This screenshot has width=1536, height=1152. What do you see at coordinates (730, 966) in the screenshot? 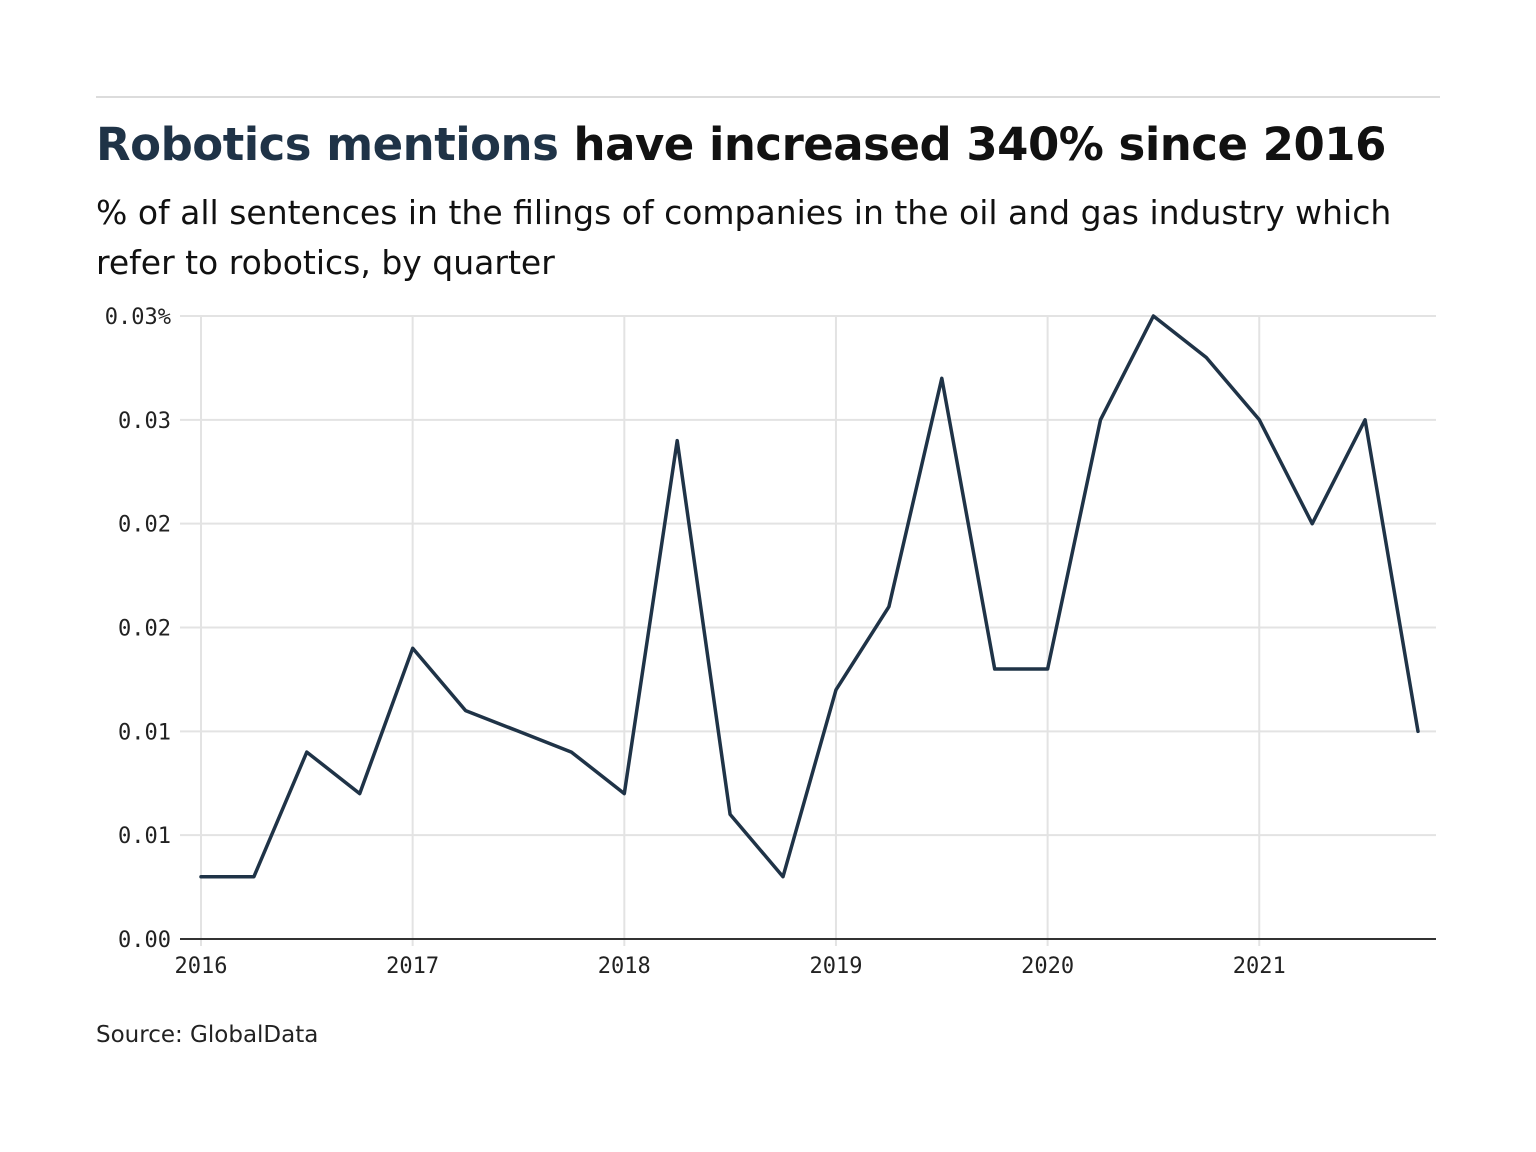
I see `x-axis-ticks: 2016 2017 2018 2019 2020 2021` at bounding box center [730, 966].